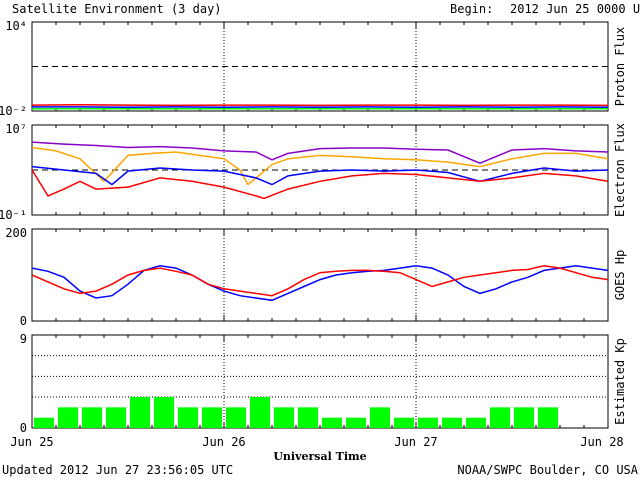 The width and height of the screenshot is (640, 480). What do you see at coordinates (620, 275) in the screenshot?
I see `panel-title: GOES Hp` at bounding box center [620, 275].